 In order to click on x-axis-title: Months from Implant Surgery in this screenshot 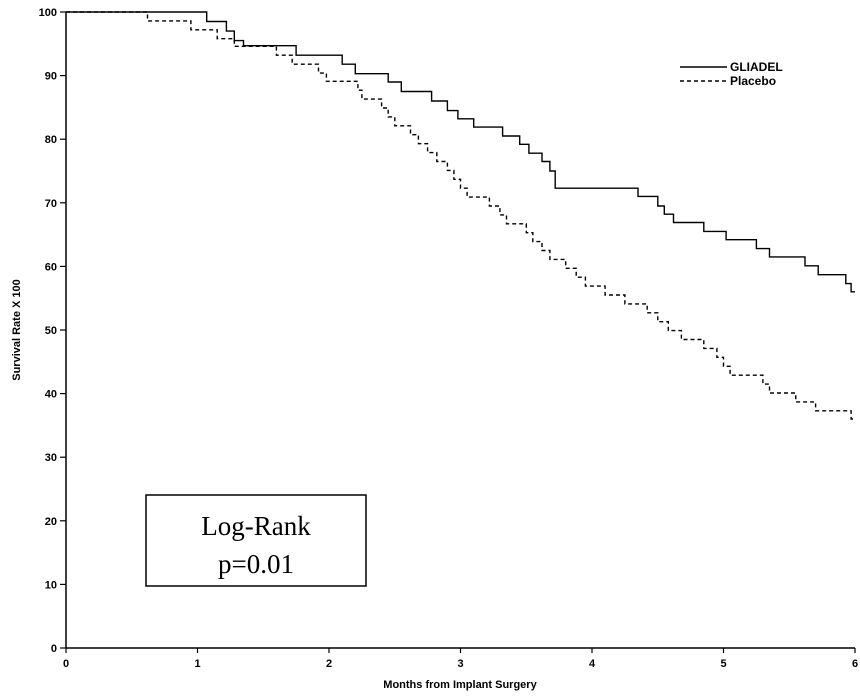, I will do `click(460, 685)`.